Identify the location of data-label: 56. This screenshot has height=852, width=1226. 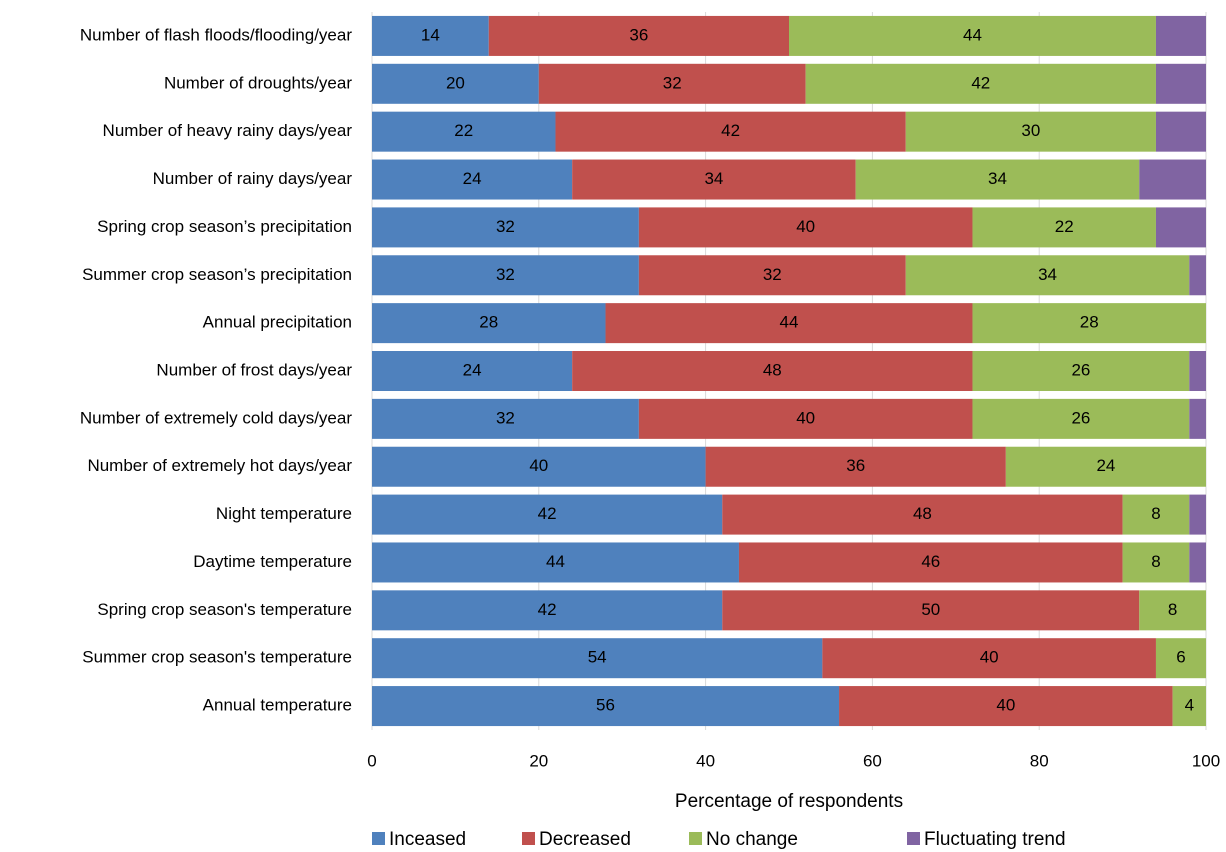
(605, 705).